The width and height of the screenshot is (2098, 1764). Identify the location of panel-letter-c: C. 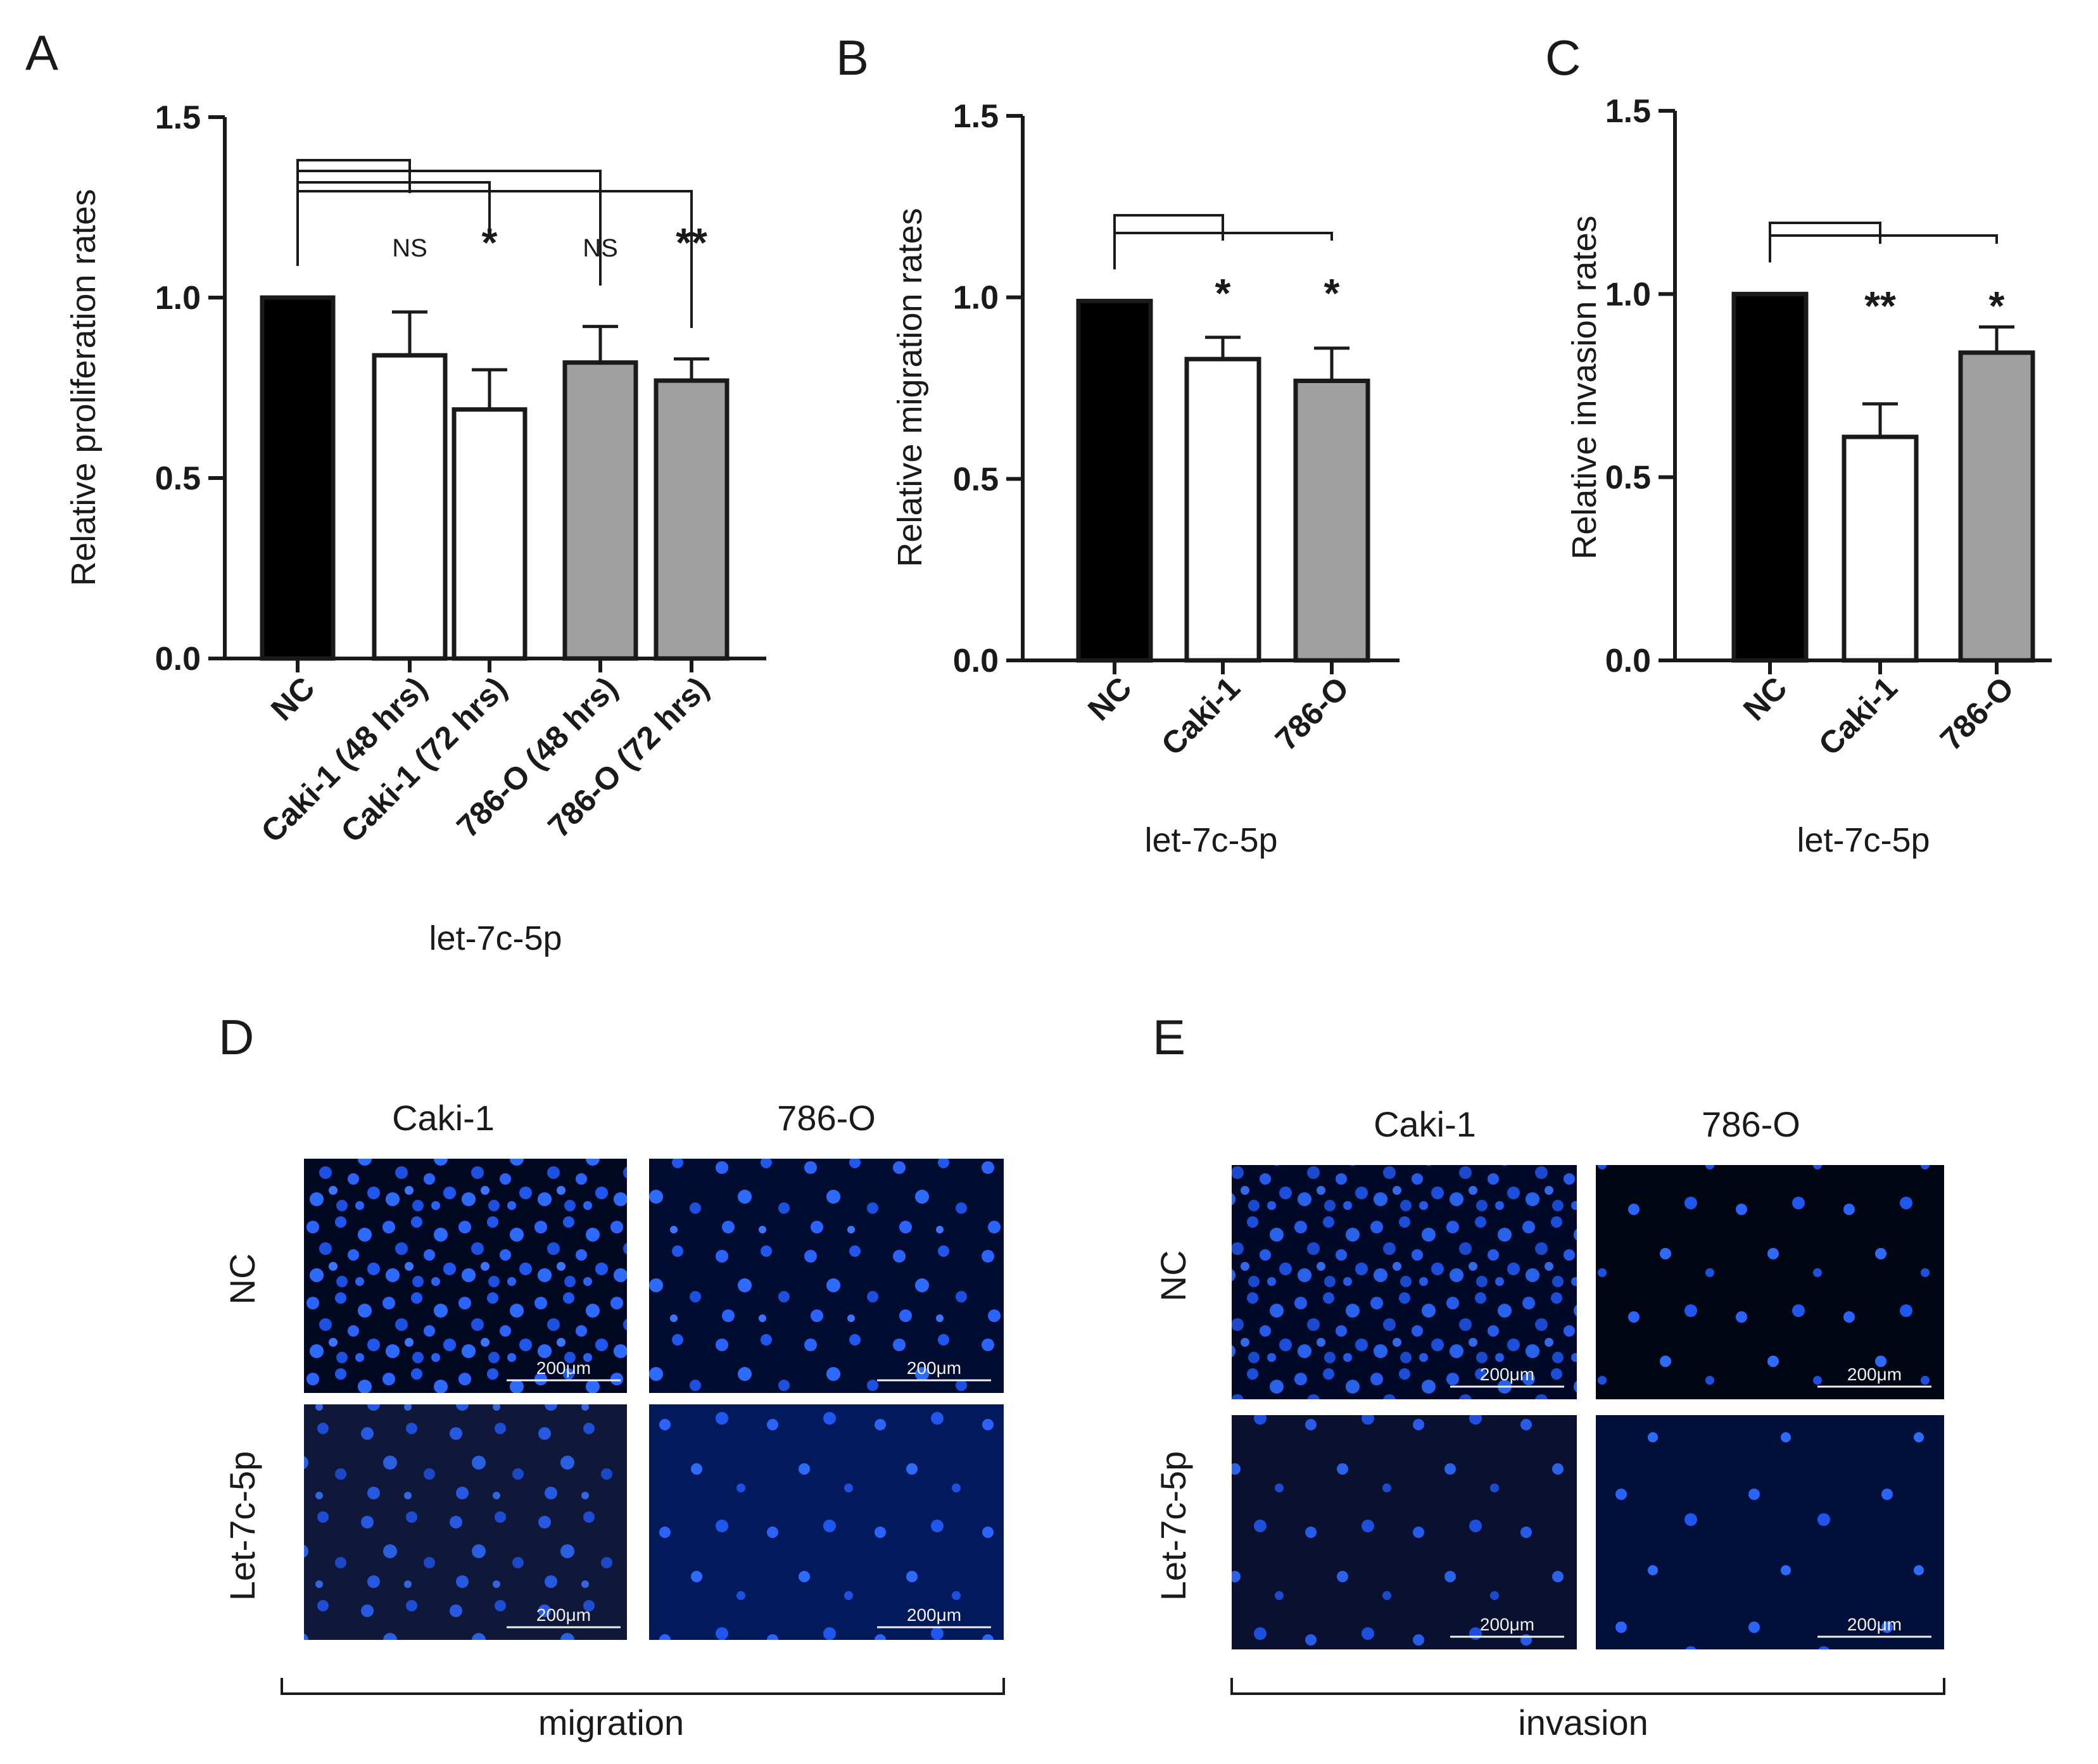
(1563, 57).